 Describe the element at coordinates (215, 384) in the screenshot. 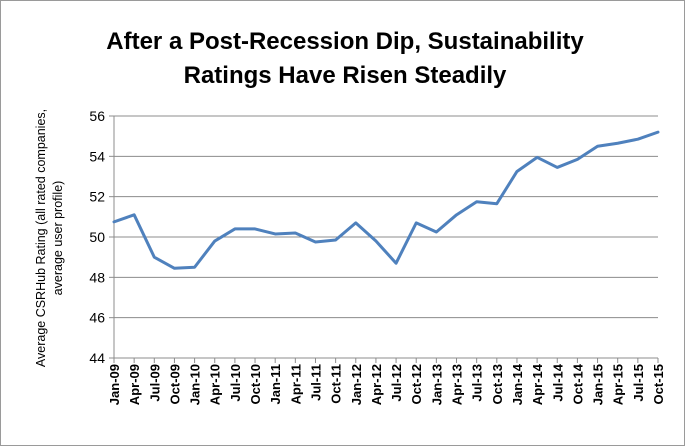

I see `x-tick-label-Apr-10: Apr-10` at that location.